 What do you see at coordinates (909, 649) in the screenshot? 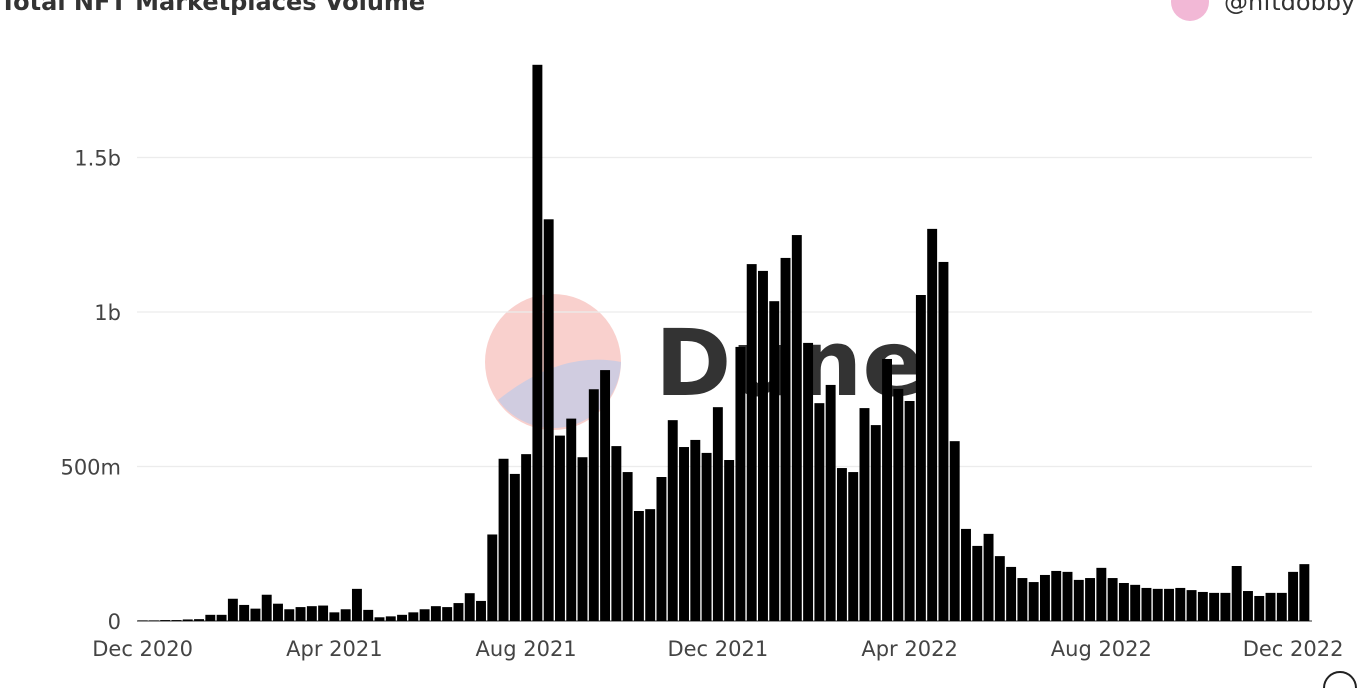
I see `x-tick-label: Apr 2022` at bounding box center [909, 649].